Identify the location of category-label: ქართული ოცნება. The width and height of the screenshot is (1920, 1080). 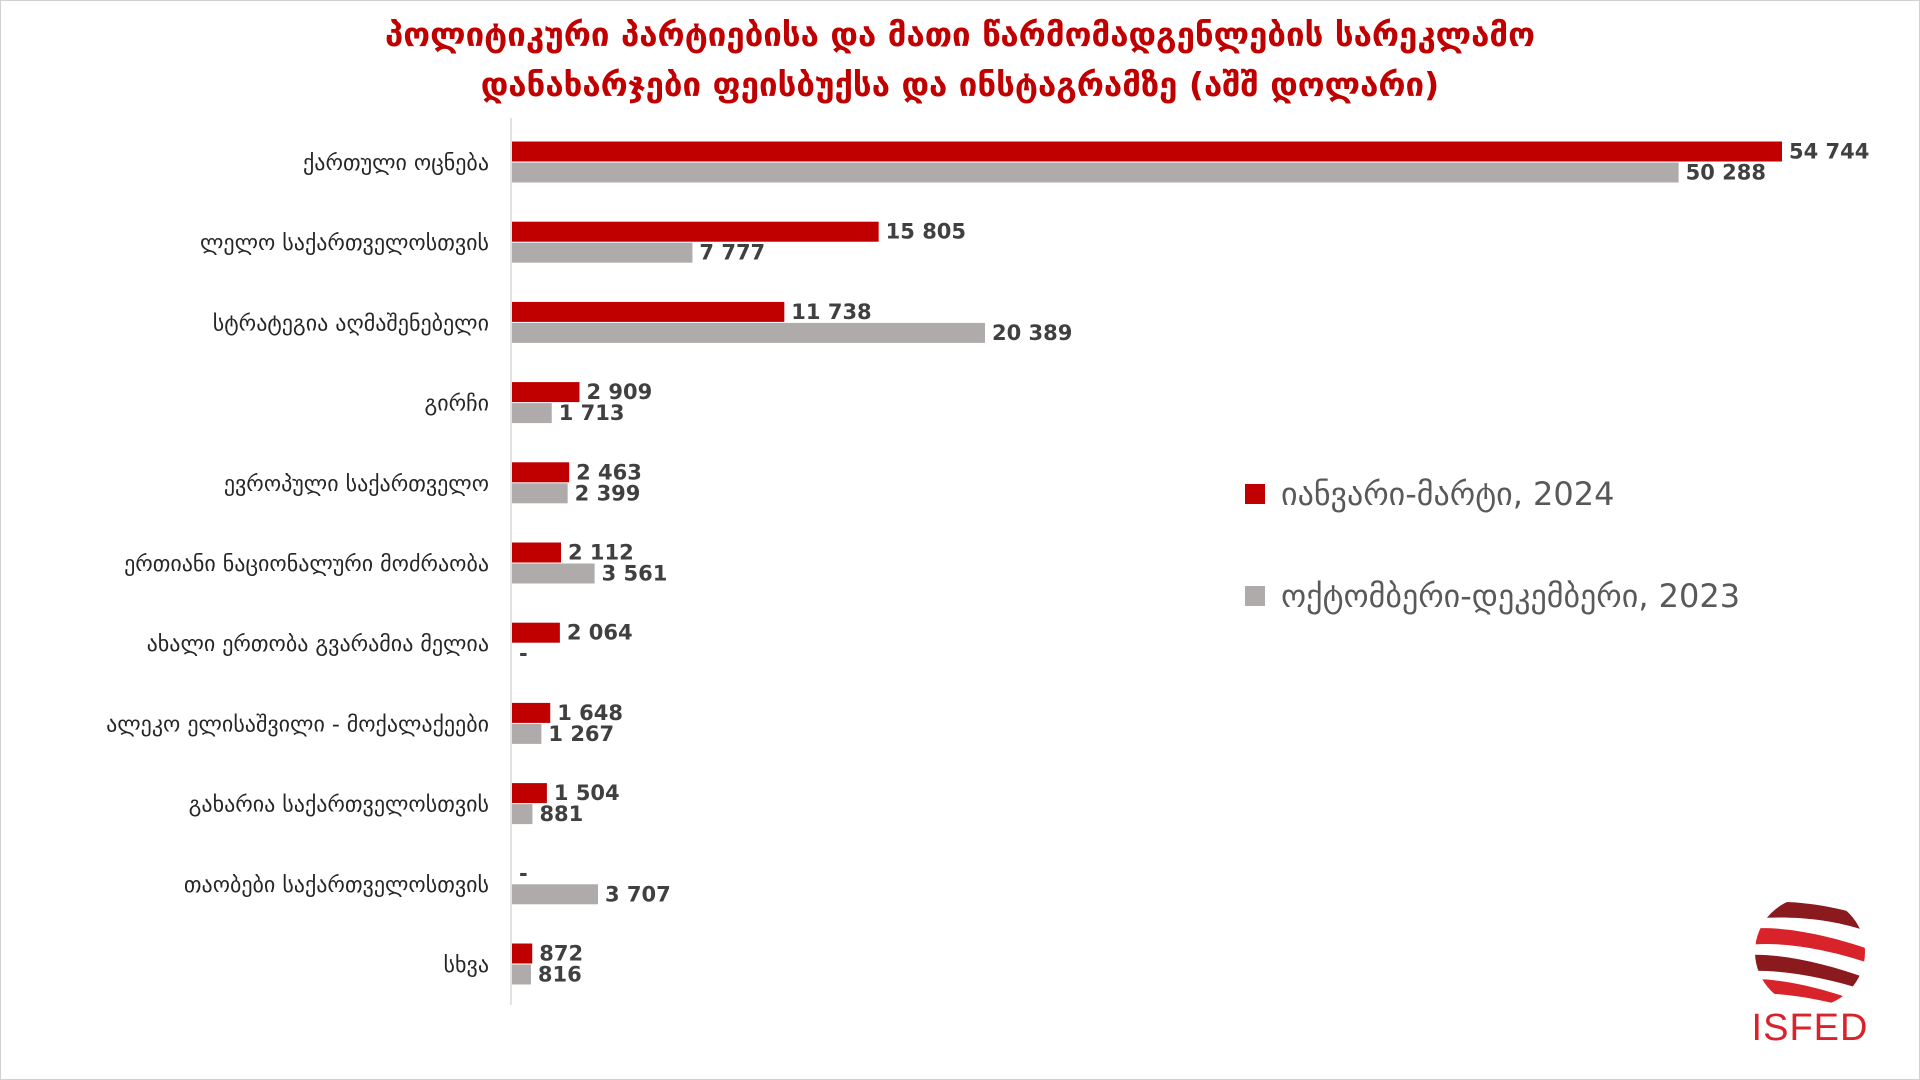
(396, 163).